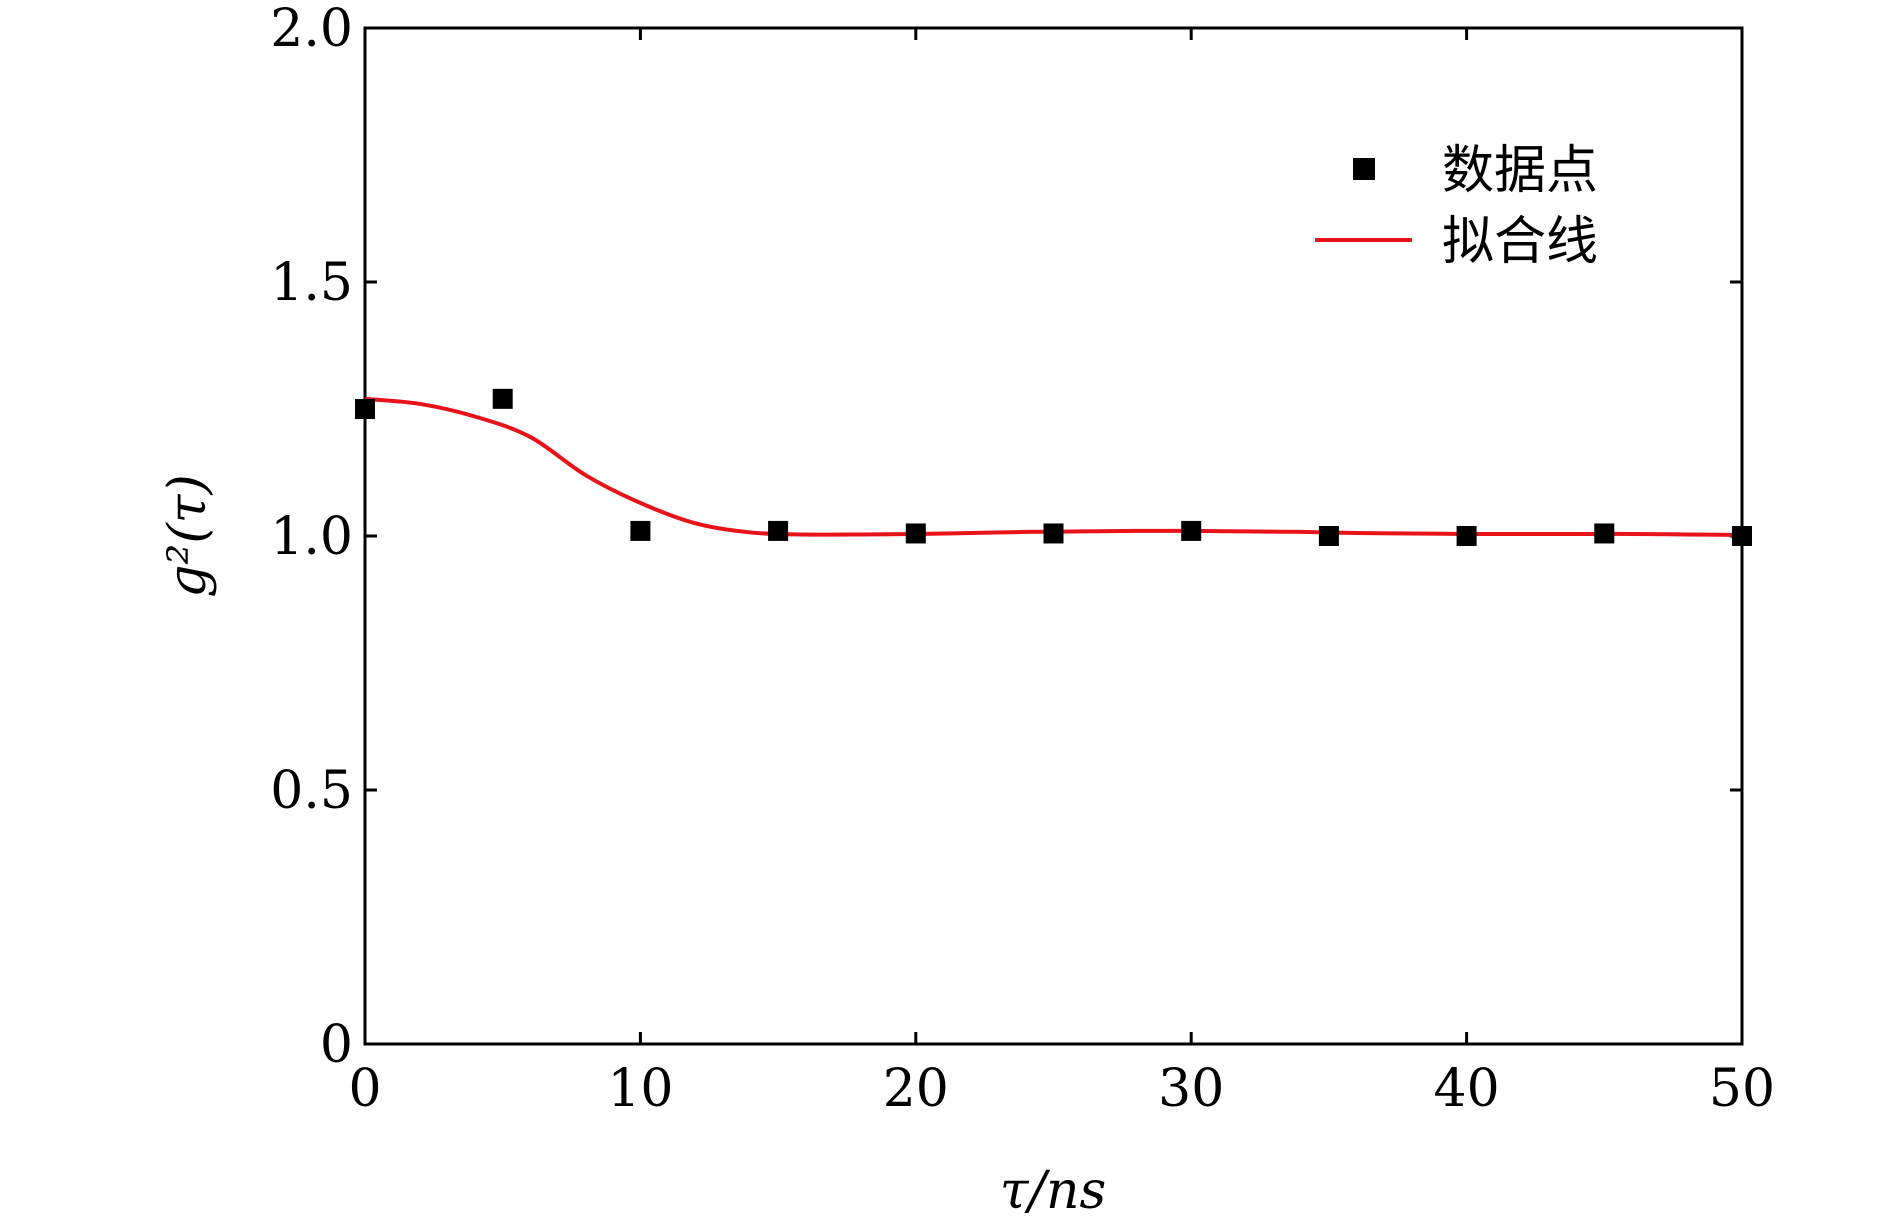 The image size is (1890, 1228). What do you see at coordinates (311, 283) in the screenshot?
I see `y-tick-label: 1.5` at bounding box center [311, 283].